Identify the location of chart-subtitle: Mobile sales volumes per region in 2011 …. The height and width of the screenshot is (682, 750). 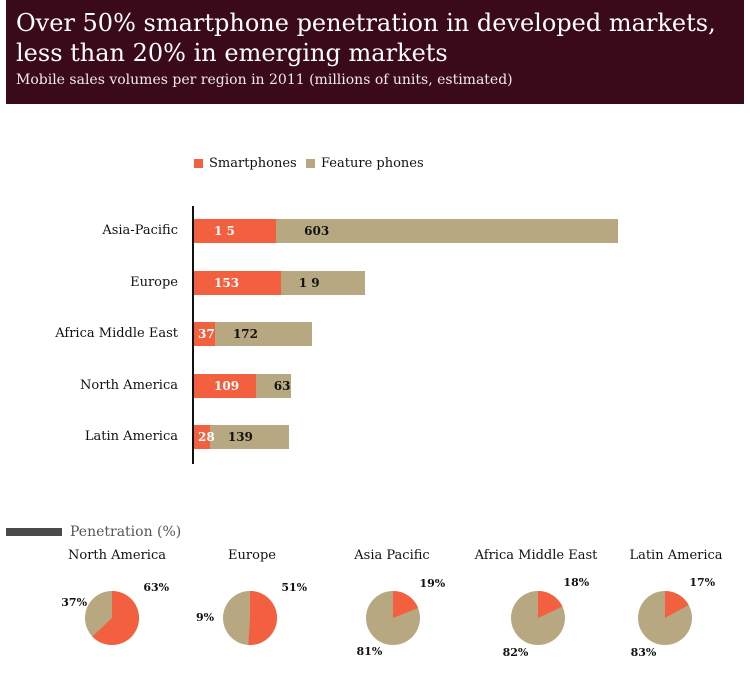
(264, 80).